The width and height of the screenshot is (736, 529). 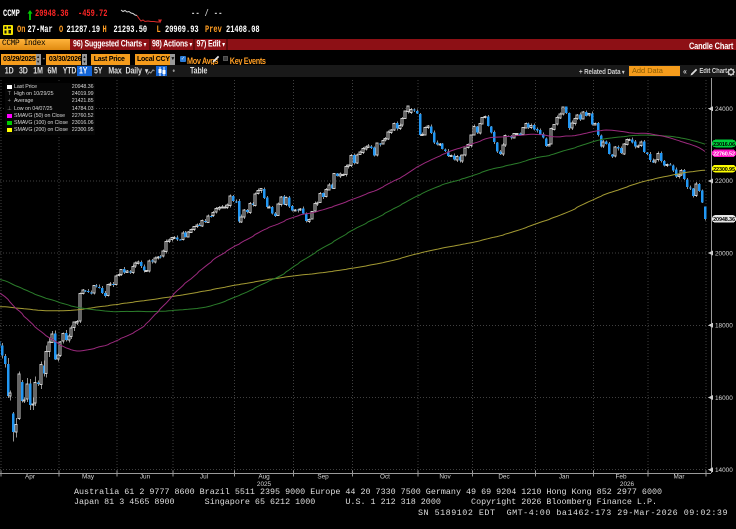 I want to click on svg-text: 23016.06, so click(x=724, y=145).